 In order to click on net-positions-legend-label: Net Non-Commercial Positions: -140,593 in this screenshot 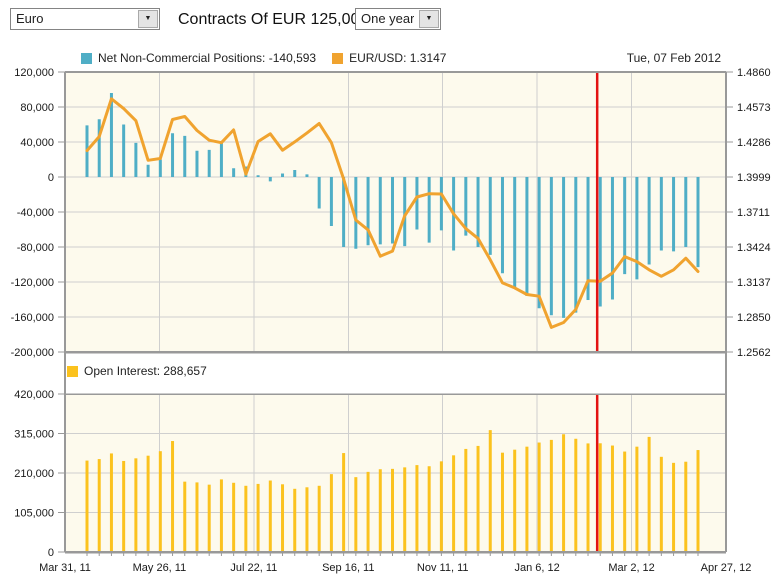, I will do `click(207, 58)`.